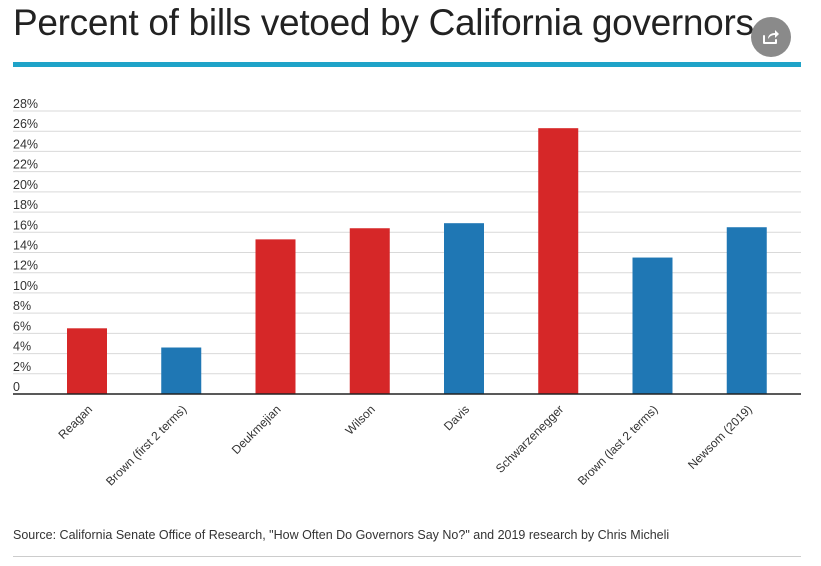 The width and height of the screenshot is (821, 566). I want to click on y-tick-label: 2%, so click(22, 367).